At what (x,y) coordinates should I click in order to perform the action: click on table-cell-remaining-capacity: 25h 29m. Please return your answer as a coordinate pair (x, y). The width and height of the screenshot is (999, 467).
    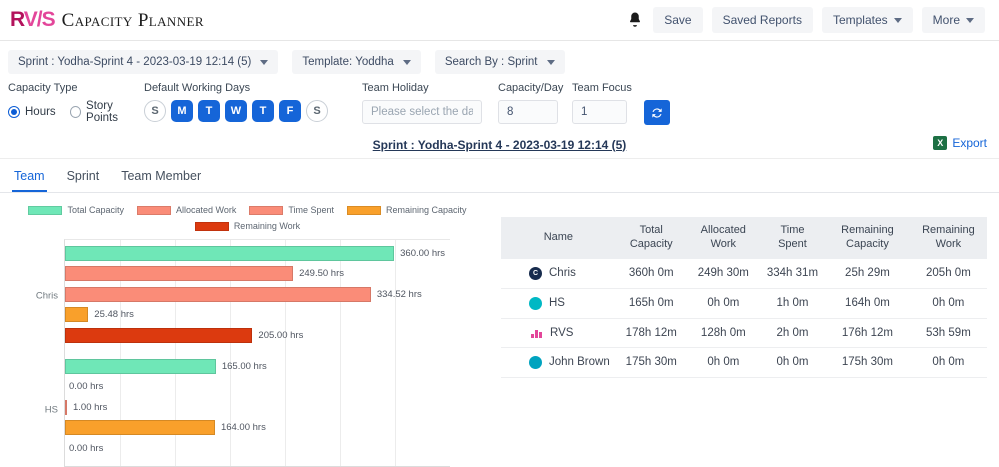
    Looking at the image, I should click on (867, 273).